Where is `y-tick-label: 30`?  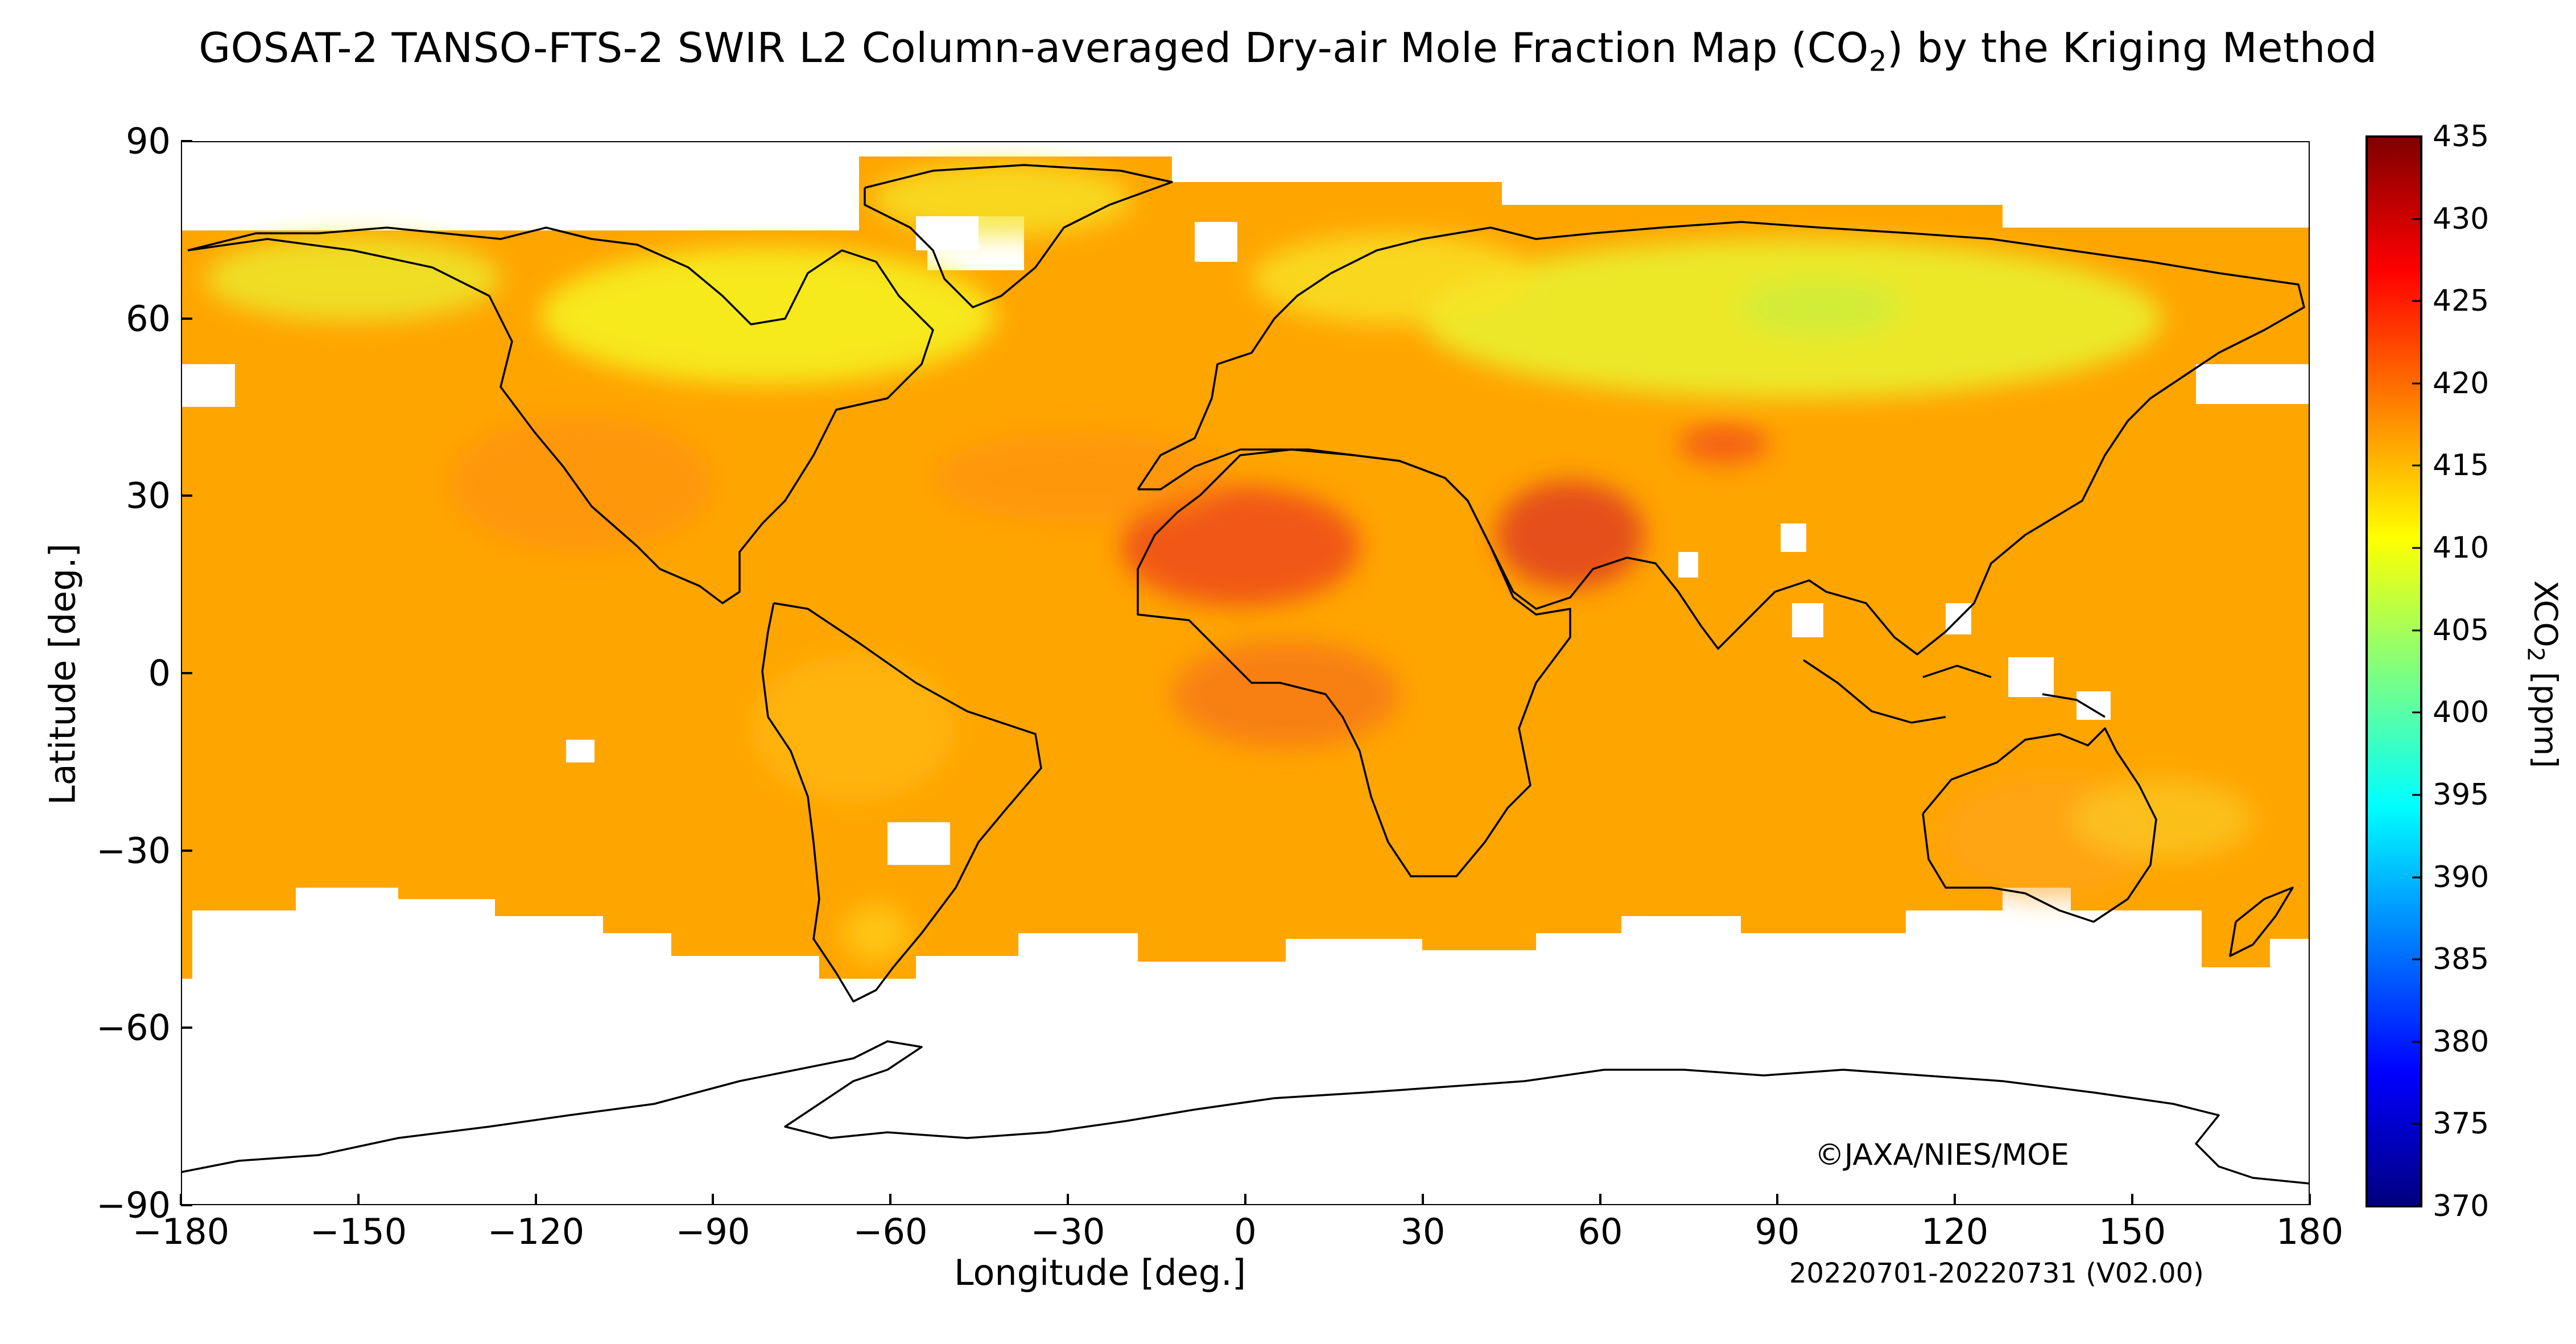 y-tick-label: 30 is located at coordinates (148, 496).